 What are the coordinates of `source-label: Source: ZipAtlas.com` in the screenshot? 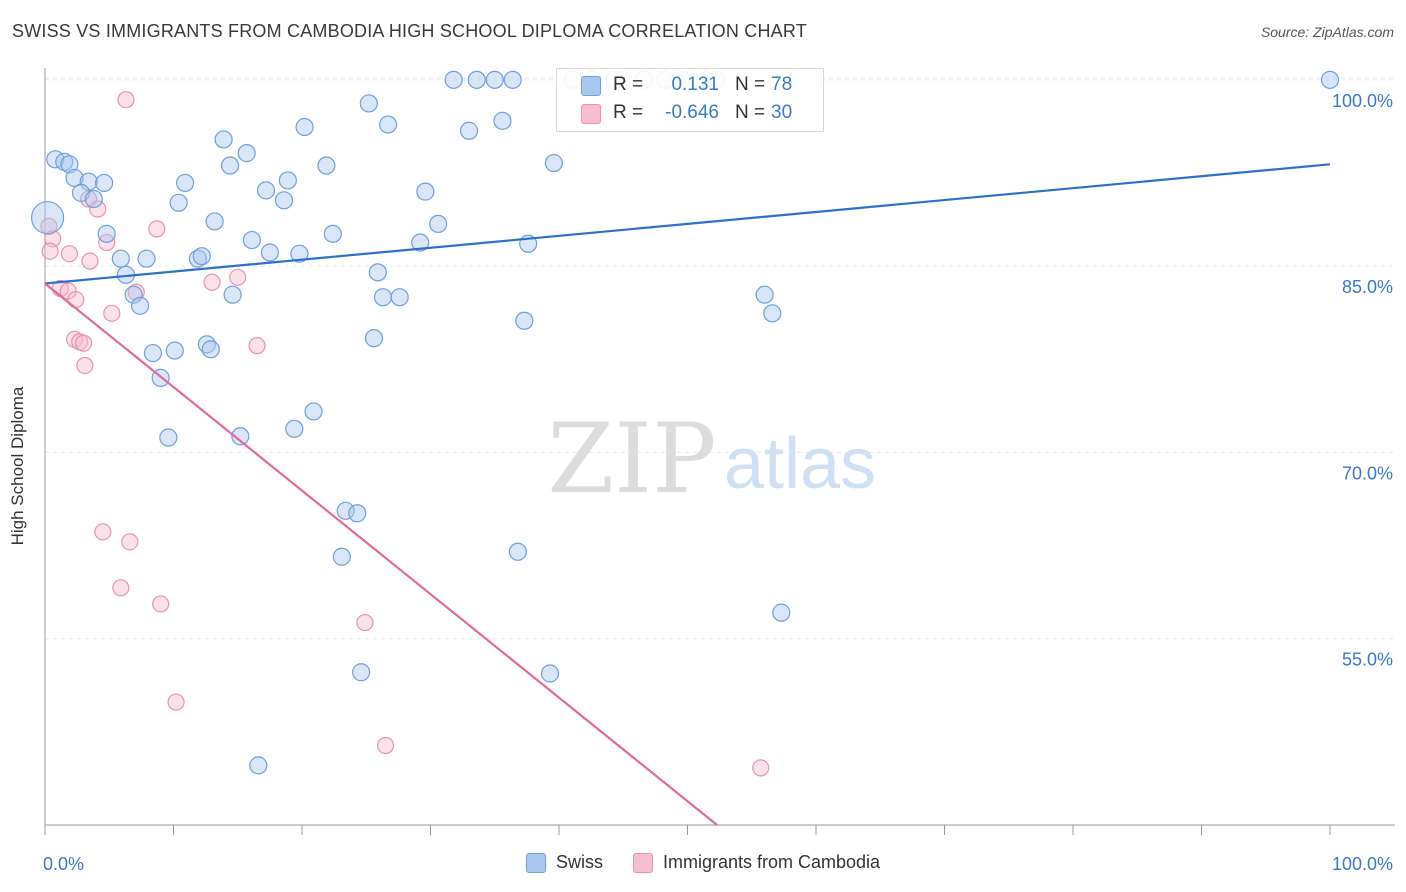 It's located at (1327, 32).